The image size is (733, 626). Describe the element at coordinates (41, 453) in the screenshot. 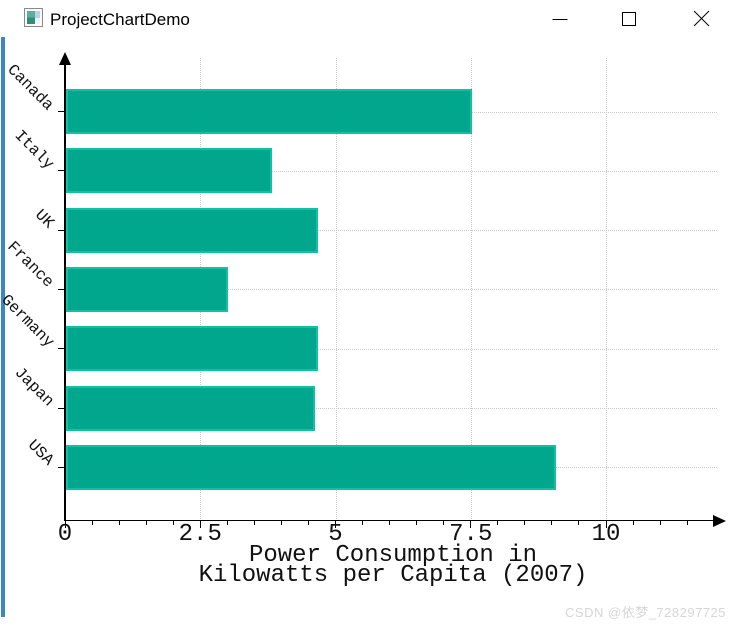

I see `category-label-usa: USA` at that location.